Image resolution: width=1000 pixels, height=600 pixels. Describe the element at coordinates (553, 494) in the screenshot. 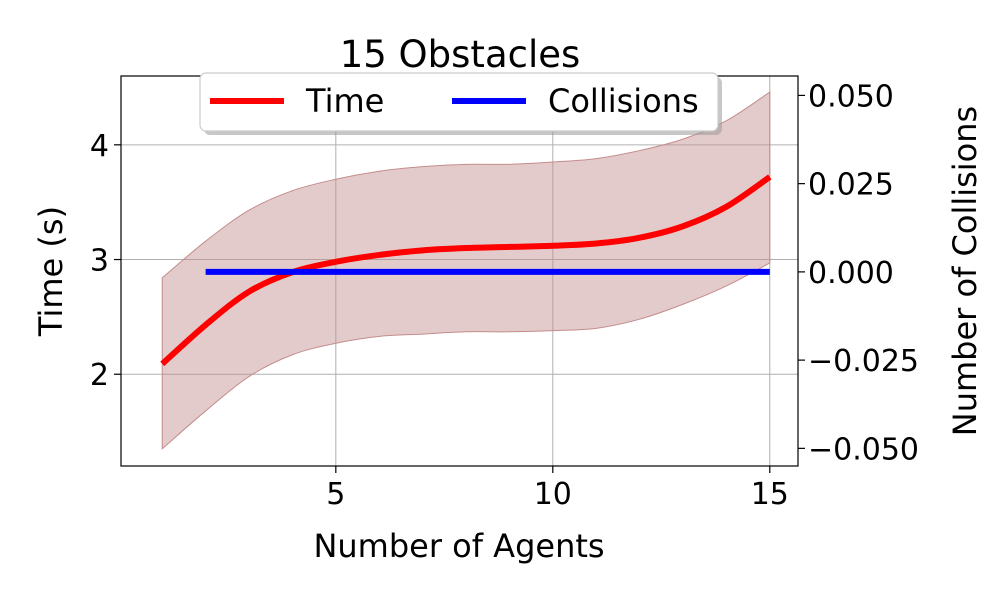

I see `x-tick-label: 10` at that location.